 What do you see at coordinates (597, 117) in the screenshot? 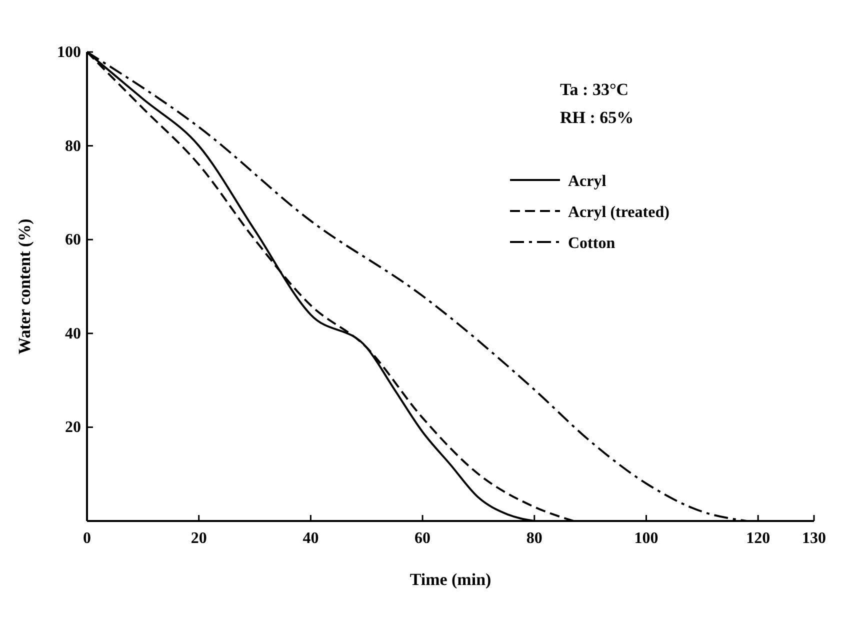
I see `annotation: RH : 65%` at bounding box center [597, 117].